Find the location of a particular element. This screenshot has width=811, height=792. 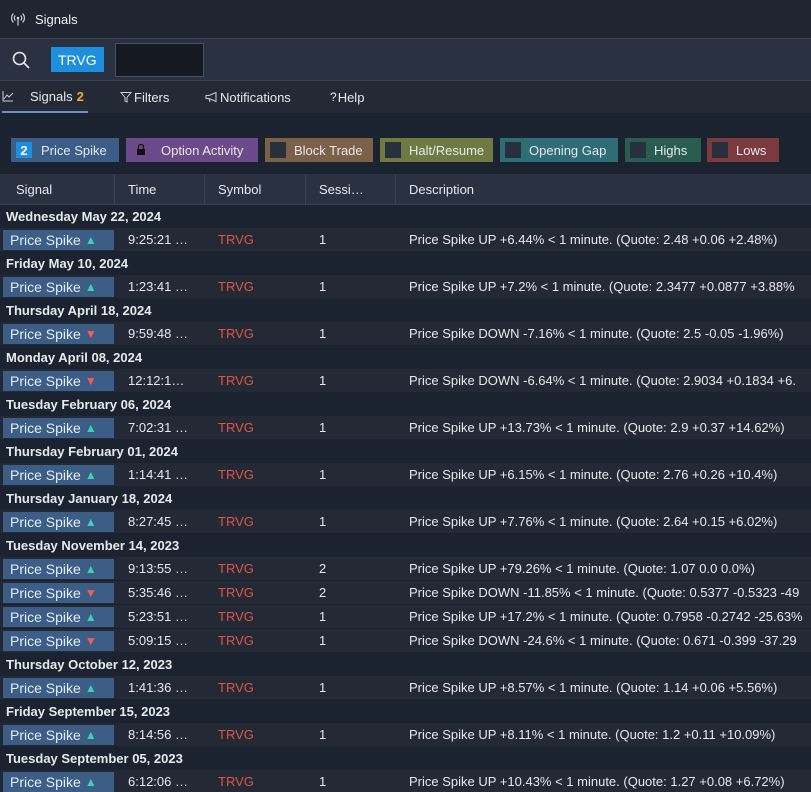

filter-lows: Lows is located at coordinates (743, 150).